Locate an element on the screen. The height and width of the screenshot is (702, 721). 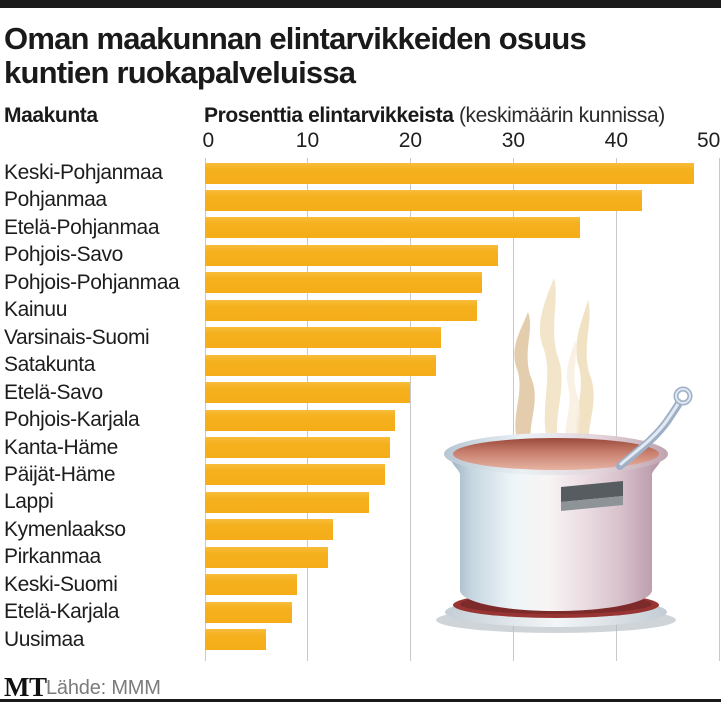
bar-kymenlaakso is located at coordinates (269, 530).